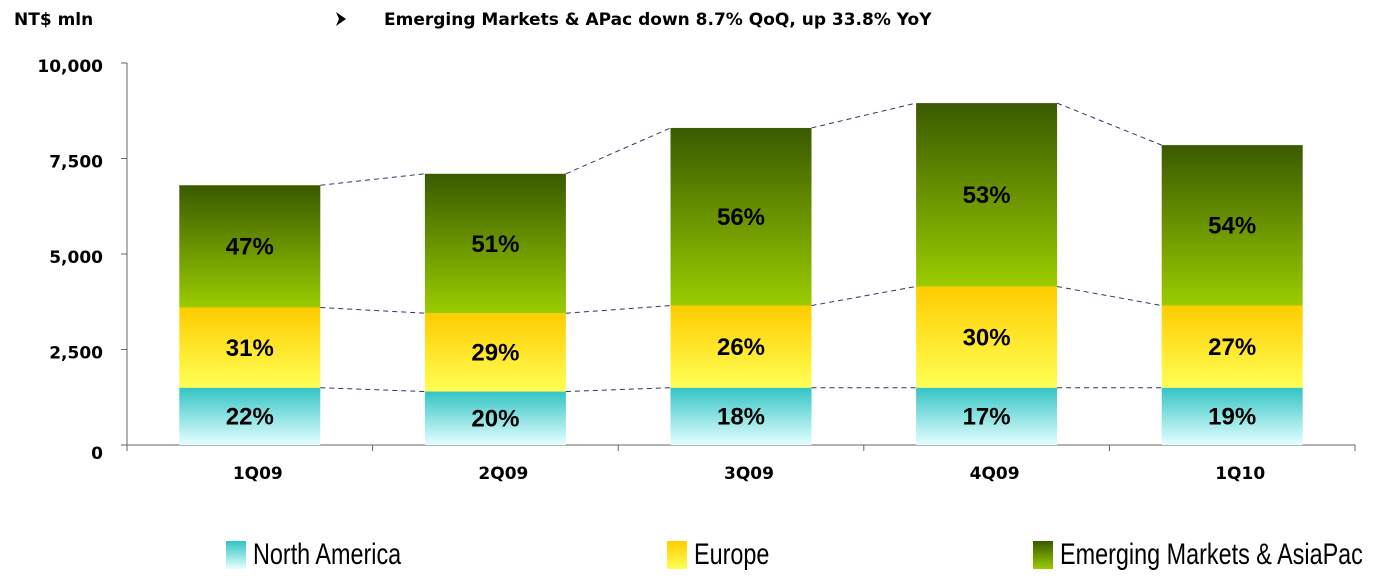  Describe the element at coordinates (503, 474) in the screenshot. I see `x-tick-label: 2Q09` at that location.